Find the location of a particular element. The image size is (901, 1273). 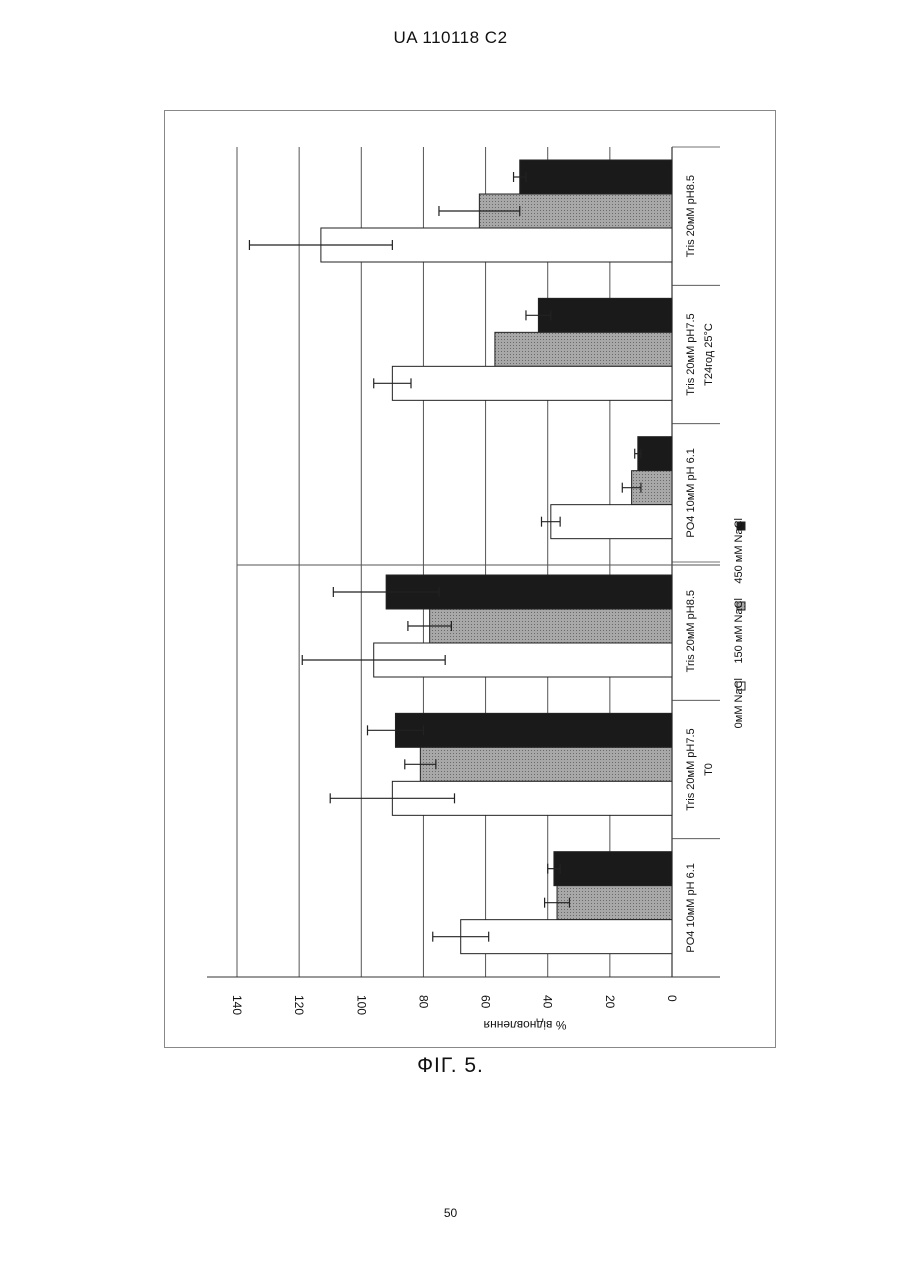

patent-header: UA 110118 C2 is located at coordinates (450, 38).